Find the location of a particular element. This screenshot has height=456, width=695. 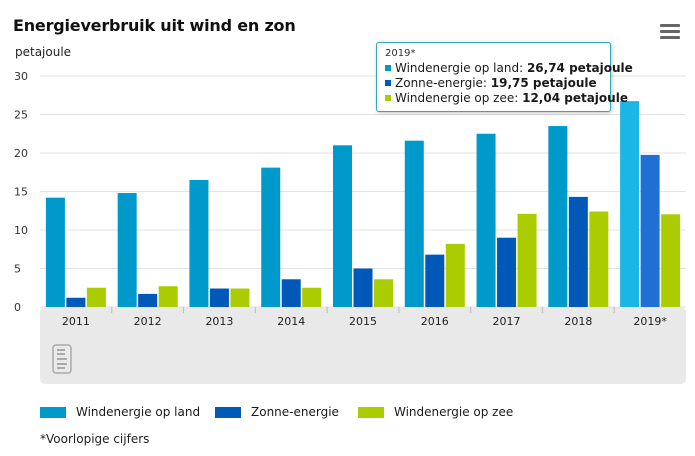

y-tick-label: 20 is located at coordinates (21, 153).